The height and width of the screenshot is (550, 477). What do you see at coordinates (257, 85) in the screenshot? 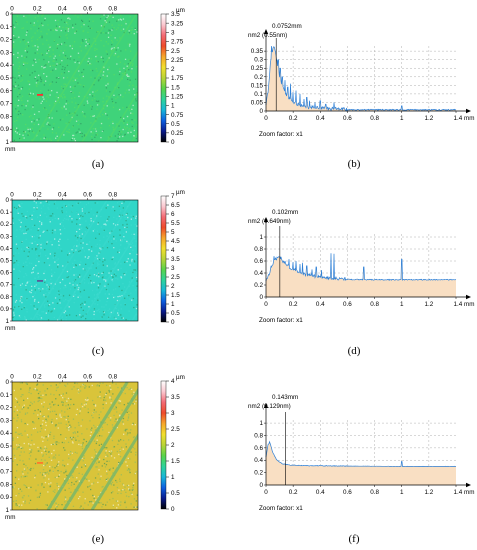
I see `y-tick-label: 0.15` at bounding box center [257, 85].